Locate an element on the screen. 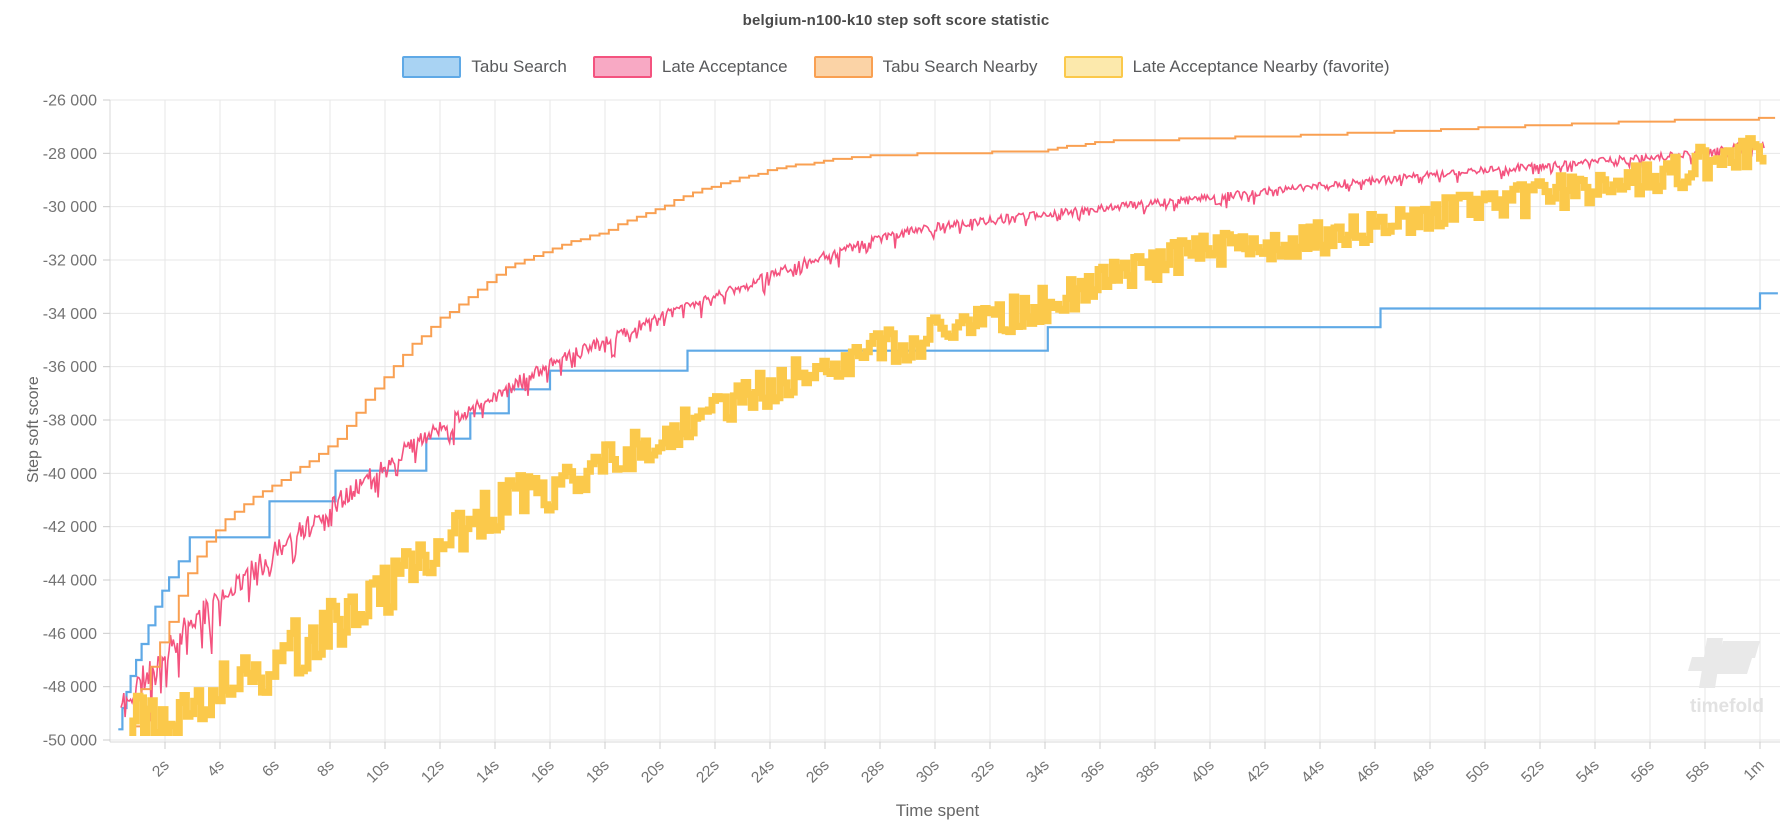  y-tick-label: -38 000 is located at coordinates (70, 421).